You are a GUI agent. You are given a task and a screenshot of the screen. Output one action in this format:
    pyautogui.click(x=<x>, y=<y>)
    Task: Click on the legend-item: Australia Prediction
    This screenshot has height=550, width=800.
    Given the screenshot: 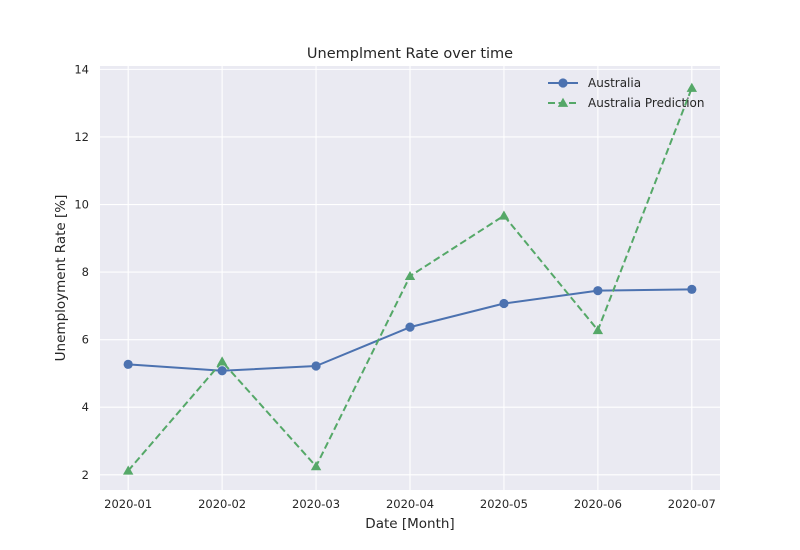 What is the action you would take?
    pyautogui.click(x=626, y=103)
    